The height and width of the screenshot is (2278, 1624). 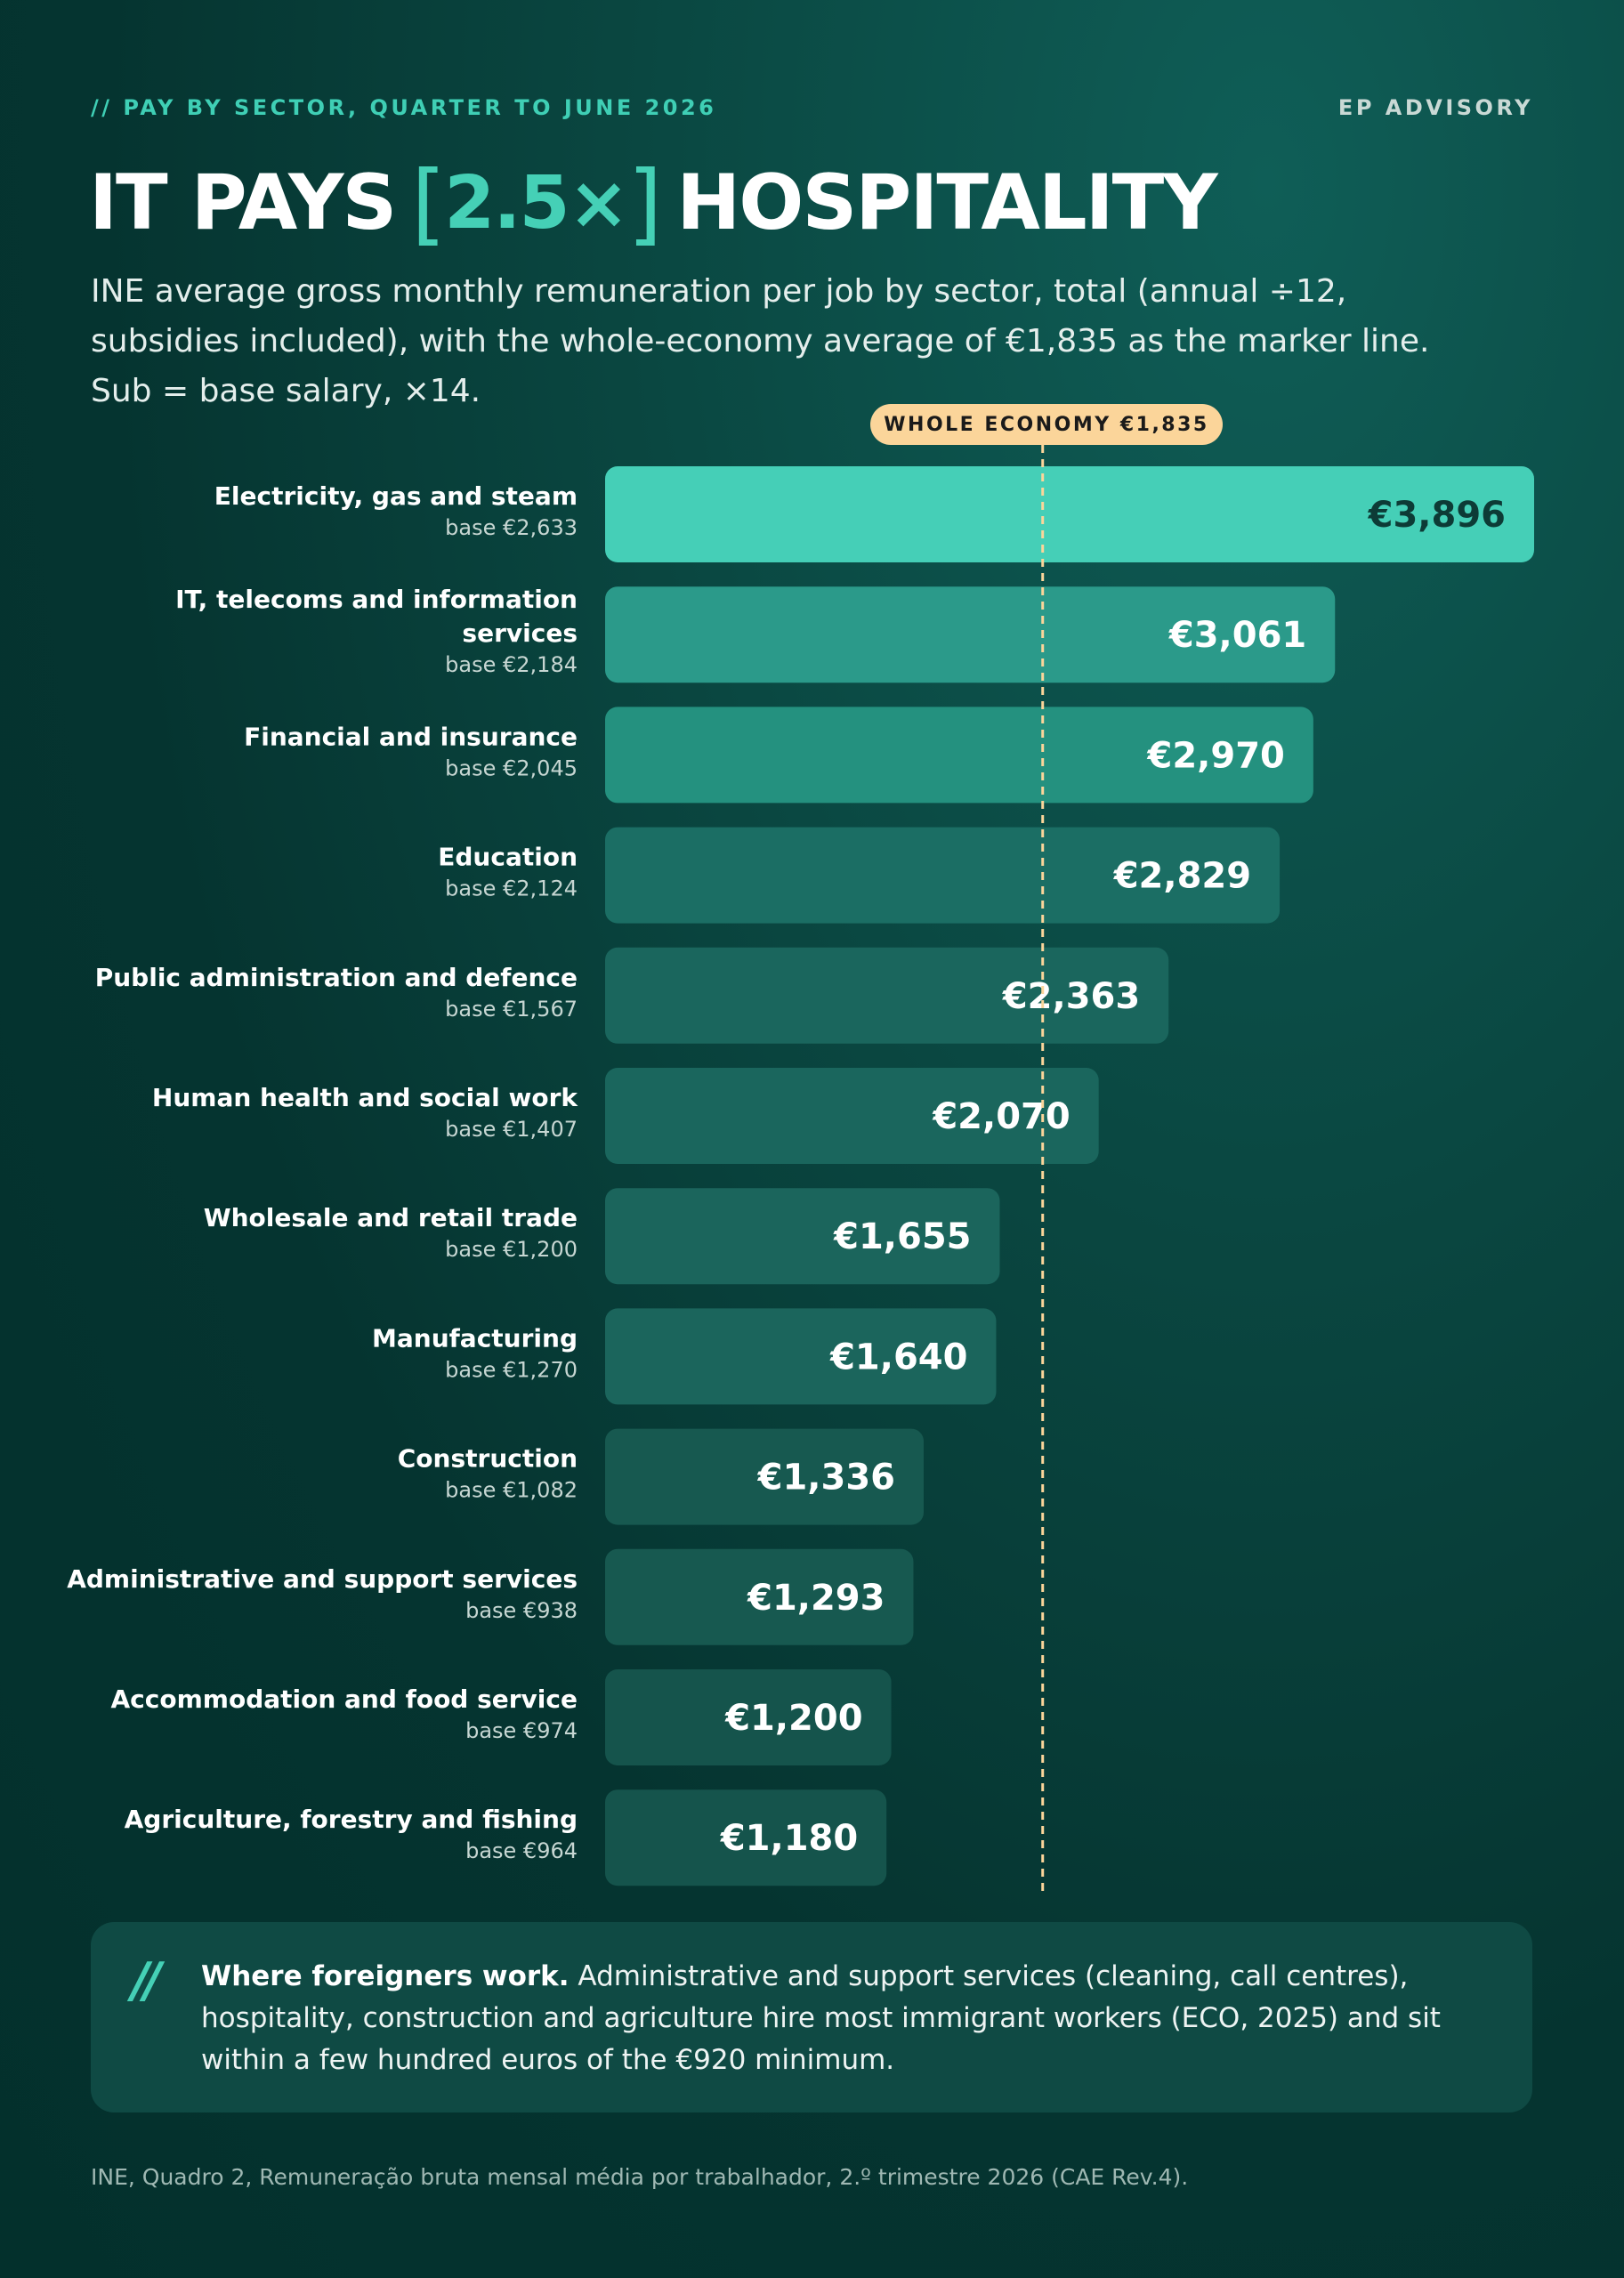 I want to click on category-label: Accommodation and food service, so click(x=345, y=1699).